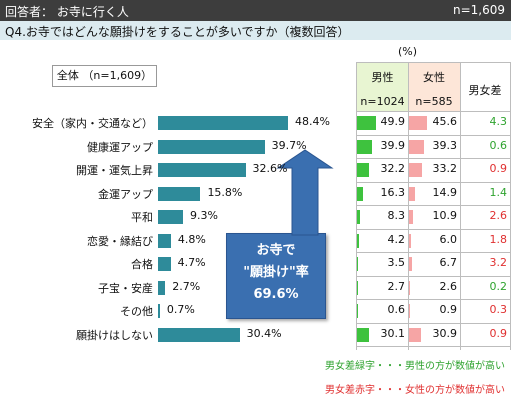 This screenshot has width=511, height=402. I want to click on note-red: 男女差赤字・・・女性の方が数値が高い, so click(415, 390).